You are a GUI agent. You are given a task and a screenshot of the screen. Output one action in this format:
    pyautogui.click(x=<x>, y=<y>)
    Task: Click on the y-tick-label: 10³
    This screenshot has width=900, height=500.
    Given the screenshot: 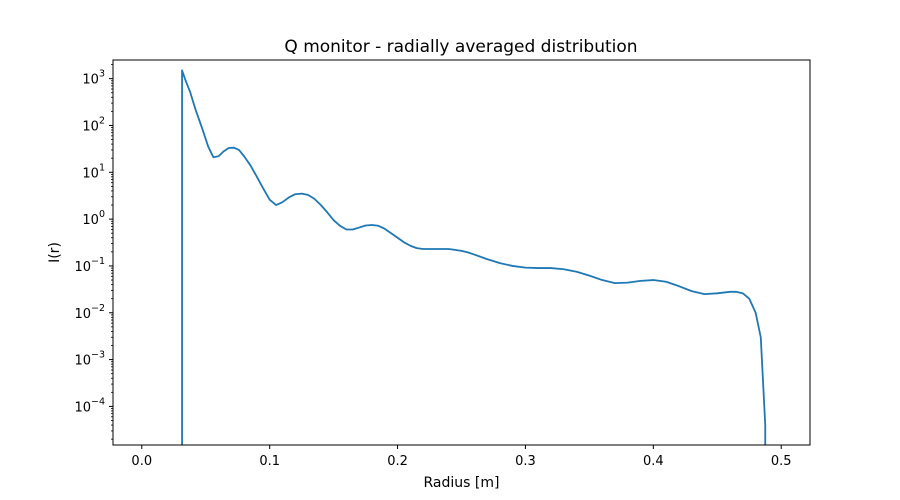 What is the action you would take?
    pyautogui.click(x=93, y=78)
    